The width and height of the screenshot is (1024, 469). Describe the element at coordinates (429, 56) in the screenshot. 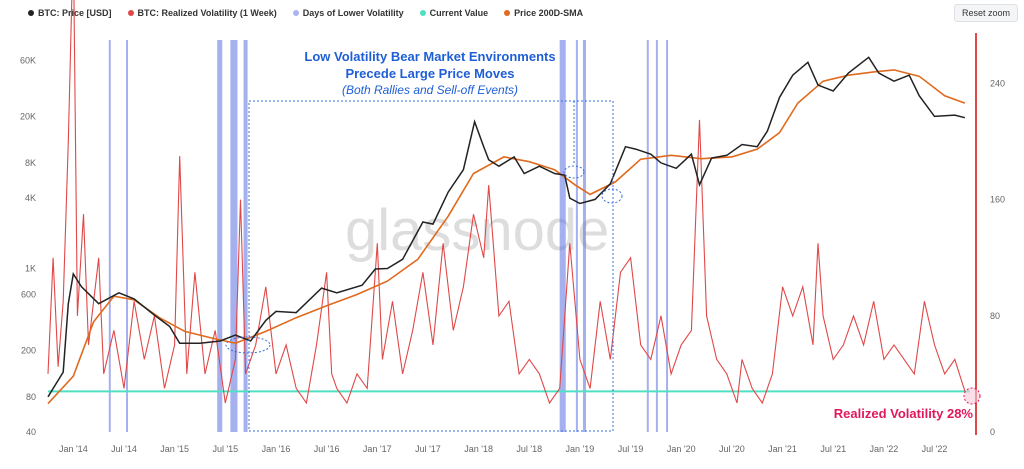

I see `annotation-title-line1: Low Volatility Bear Market Environments` at that location.